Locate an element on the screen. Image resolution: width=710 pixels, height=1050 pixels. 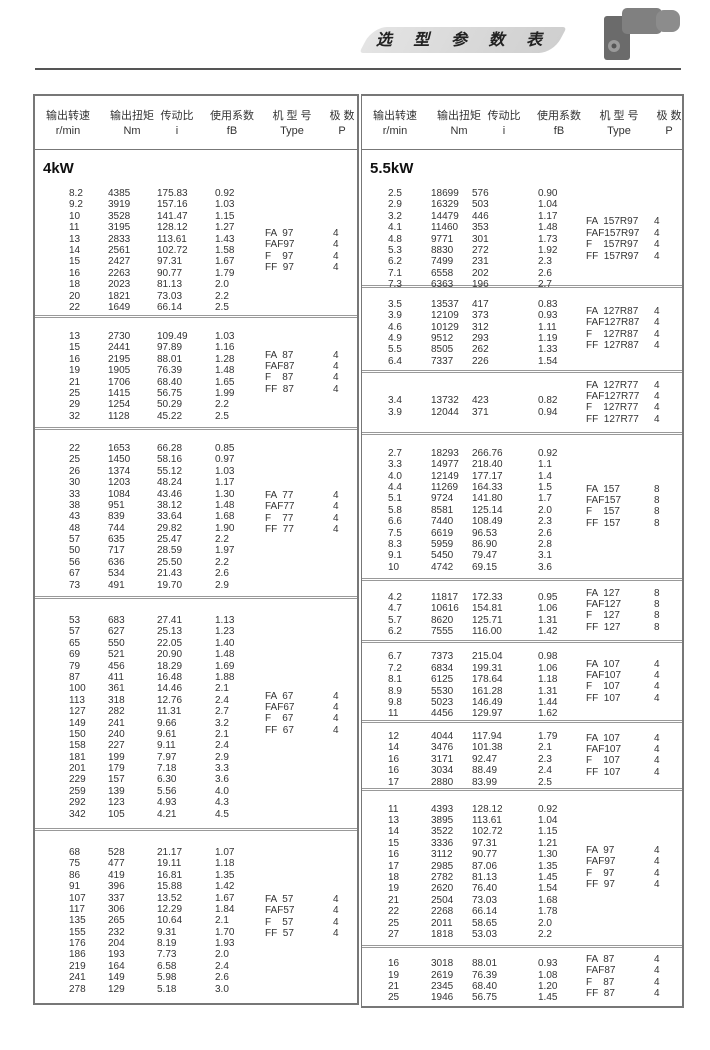
cell-speed: 292 is located at coordinates (77, 803).